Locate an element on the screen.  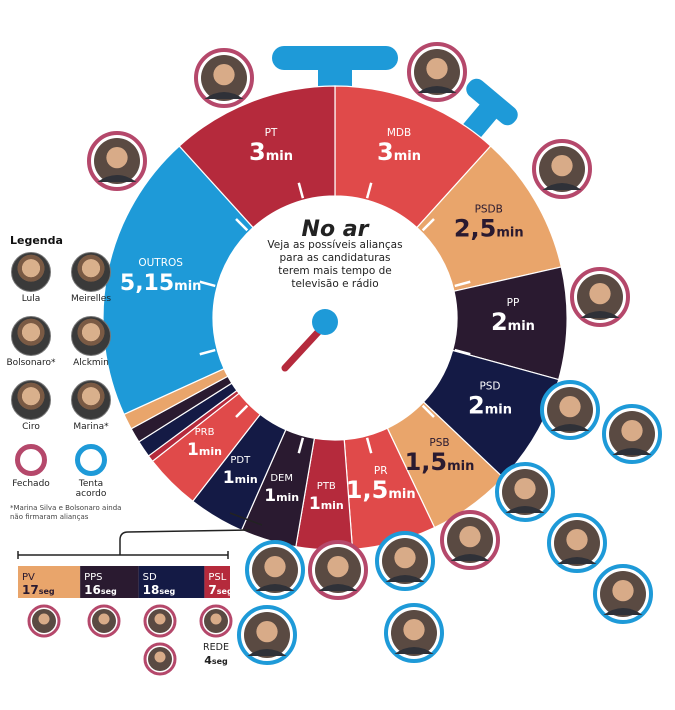
slice-label-pt: 3min is located at coordinates (271, 152).